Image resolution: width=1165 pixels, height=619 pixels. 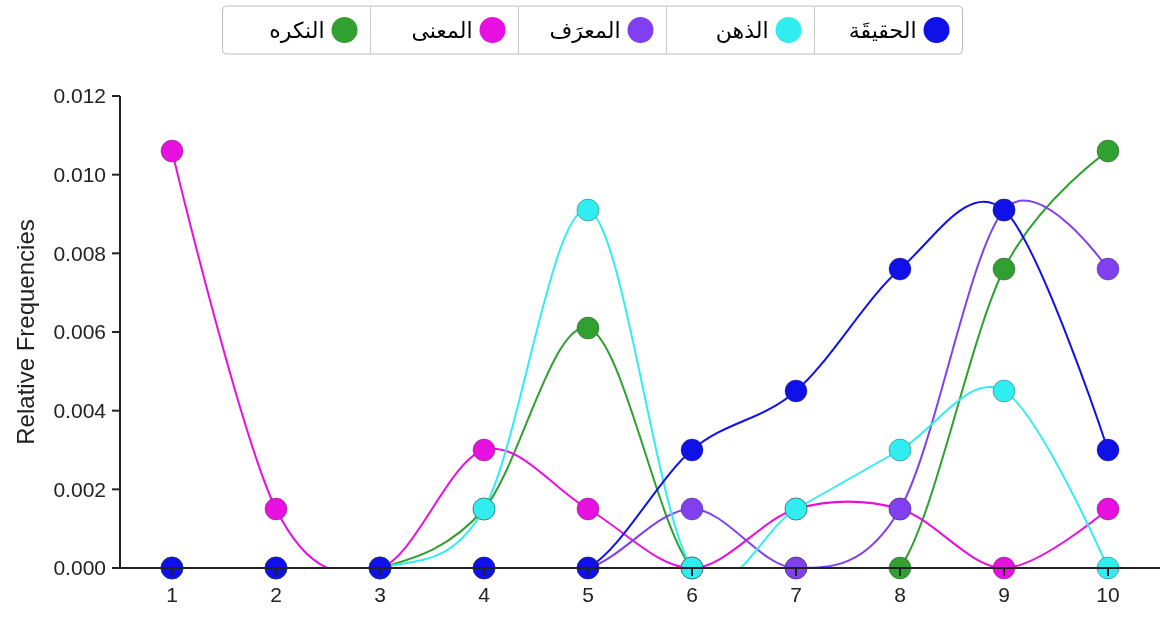 What do you see at coordinates (79, 568) in the screenshot?
I see `y-tick-label: 0.000` at bounding box center [79, 568].